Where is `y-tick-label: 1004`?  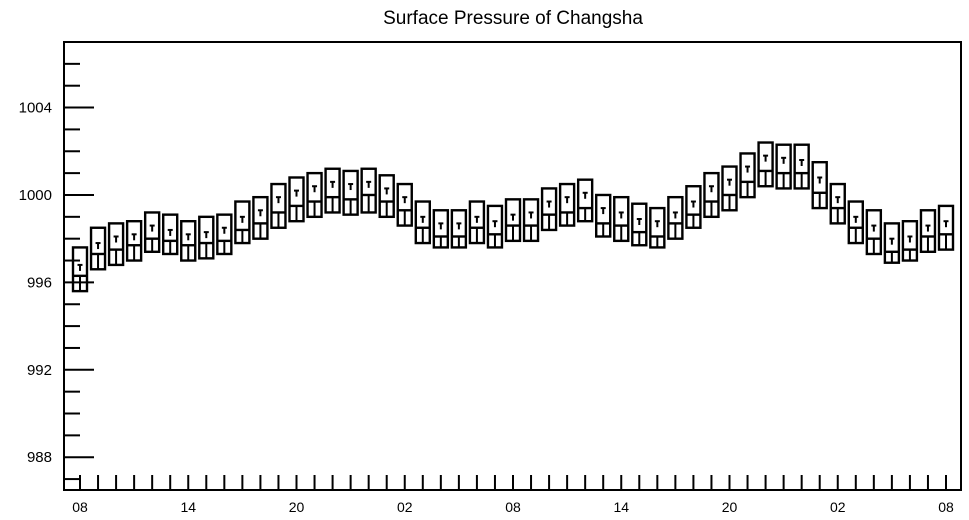
y-tick-label: 1004 is located at coordinates (35, 108).